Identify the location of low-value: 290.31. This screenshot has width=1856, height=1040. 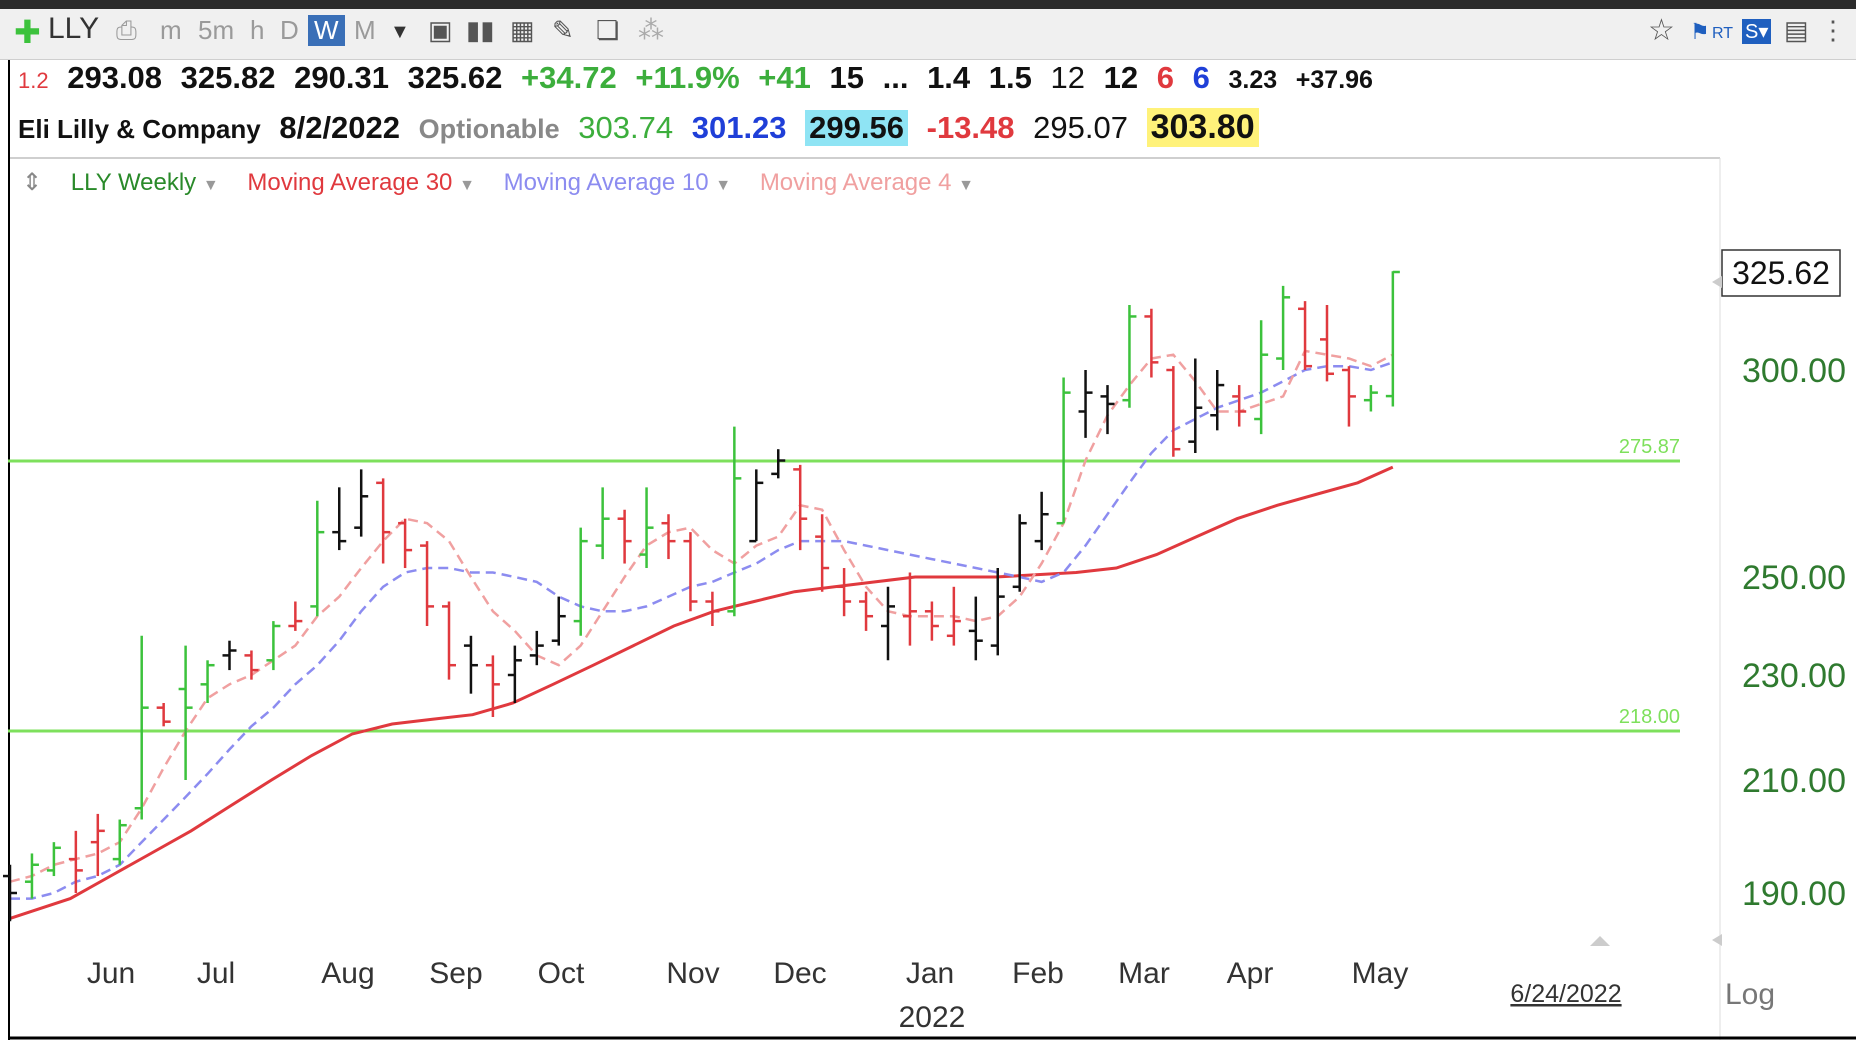
(341, 77).